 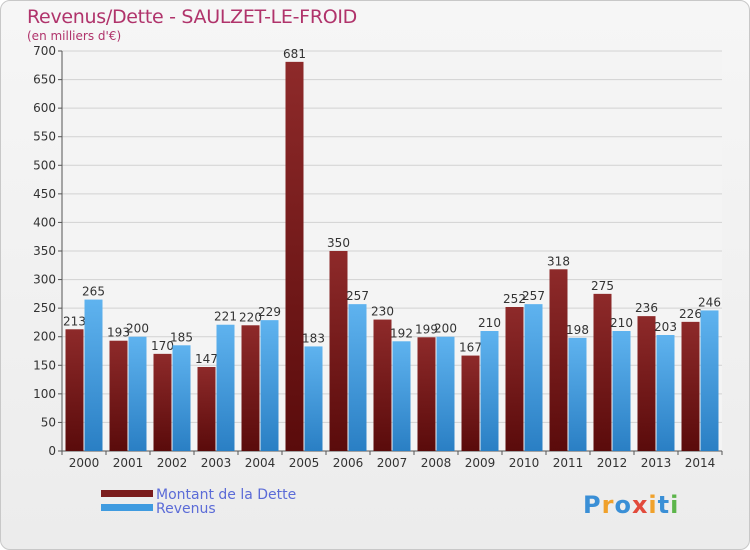 I want to click on x-tick-label: 2005, so click(x=304, y=463).